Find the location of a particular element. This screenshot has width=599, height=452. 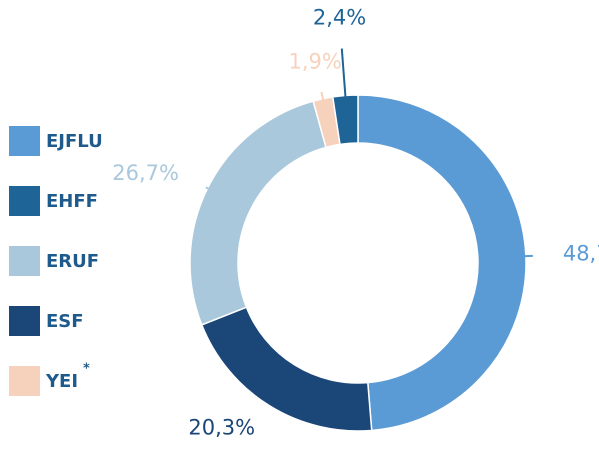

value-label: 1,9% is located at coordinates (314, 62).